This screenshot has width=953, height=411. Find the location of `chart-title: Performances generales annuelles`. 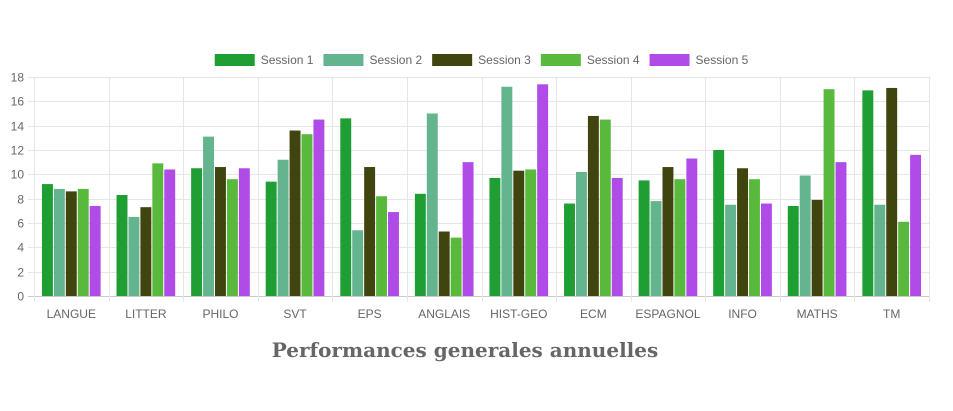

chart-title: Performances generales annuelles is located at coordinates (465, 350).